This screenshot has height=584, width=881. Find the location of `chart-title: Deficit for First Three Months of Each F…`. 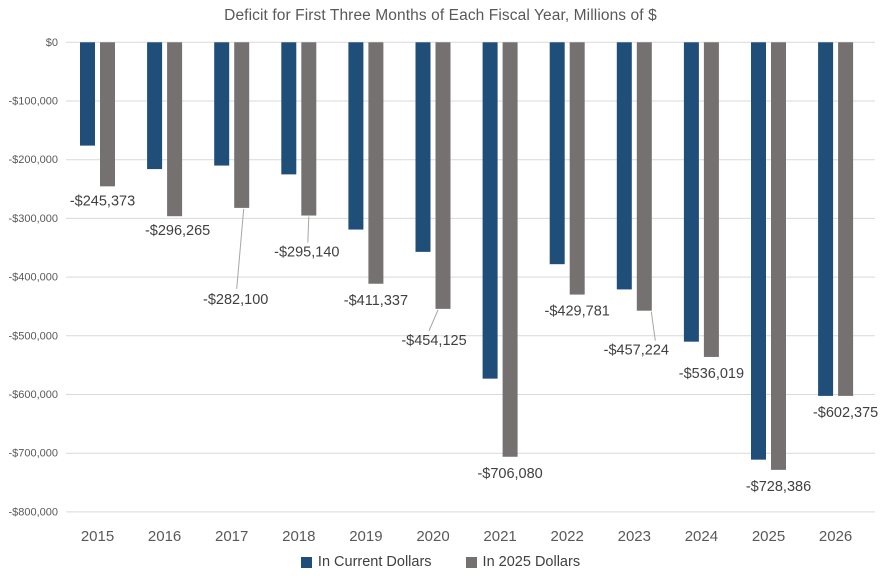

chart-title: Deficit for First Three Months of Each F… is located at coordinates (440, 15).